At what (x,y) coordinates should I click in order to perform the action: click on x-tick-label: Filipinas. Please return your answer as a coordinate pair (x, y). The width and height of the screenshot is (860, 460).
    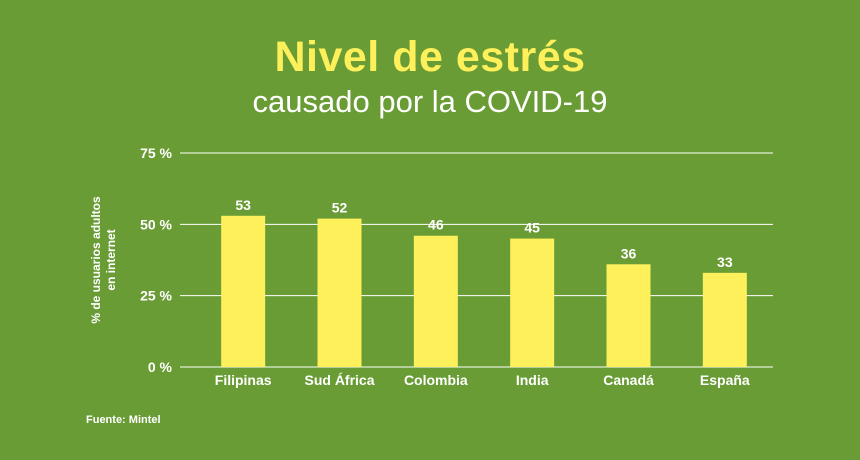
    Looking at the image, I should click on (243, 380).